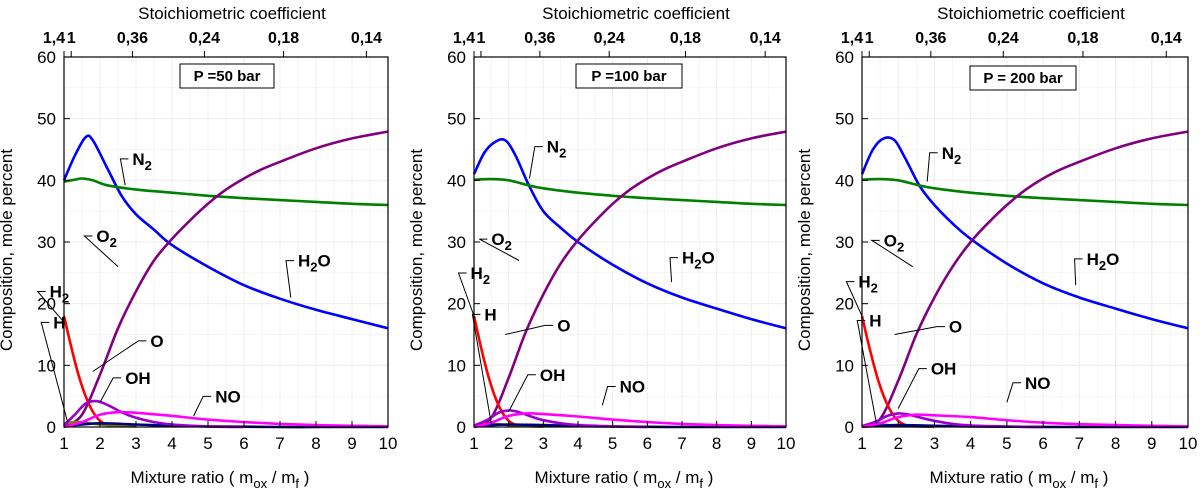  Describe the element at coordinates (861, 443) in the screenshot. I see `x-tick-label: 1` at that location.